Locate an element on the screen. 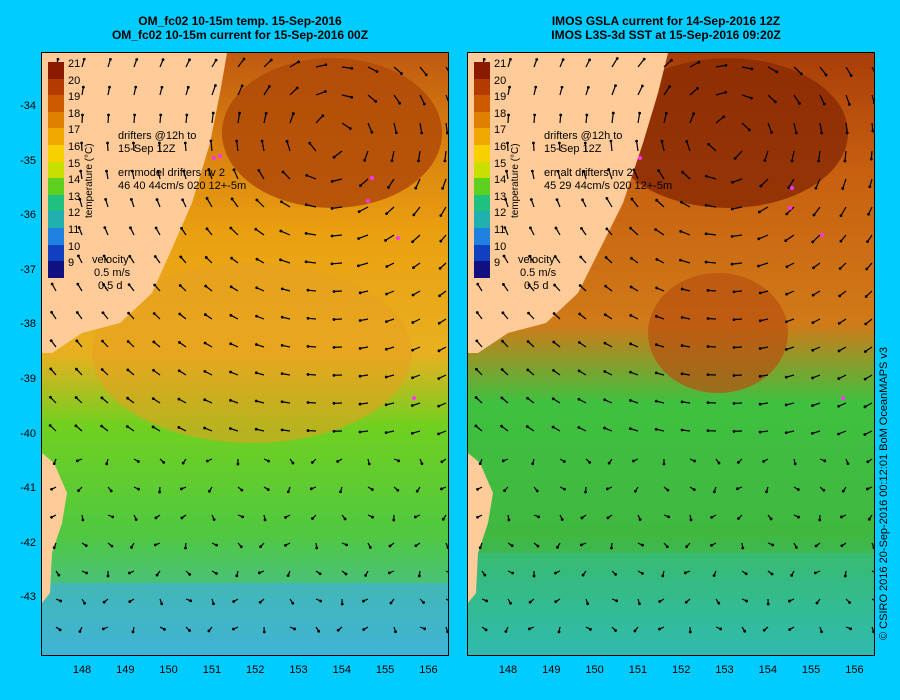  colorbar-tick-label: 18 is located at coordinates (500, 113).